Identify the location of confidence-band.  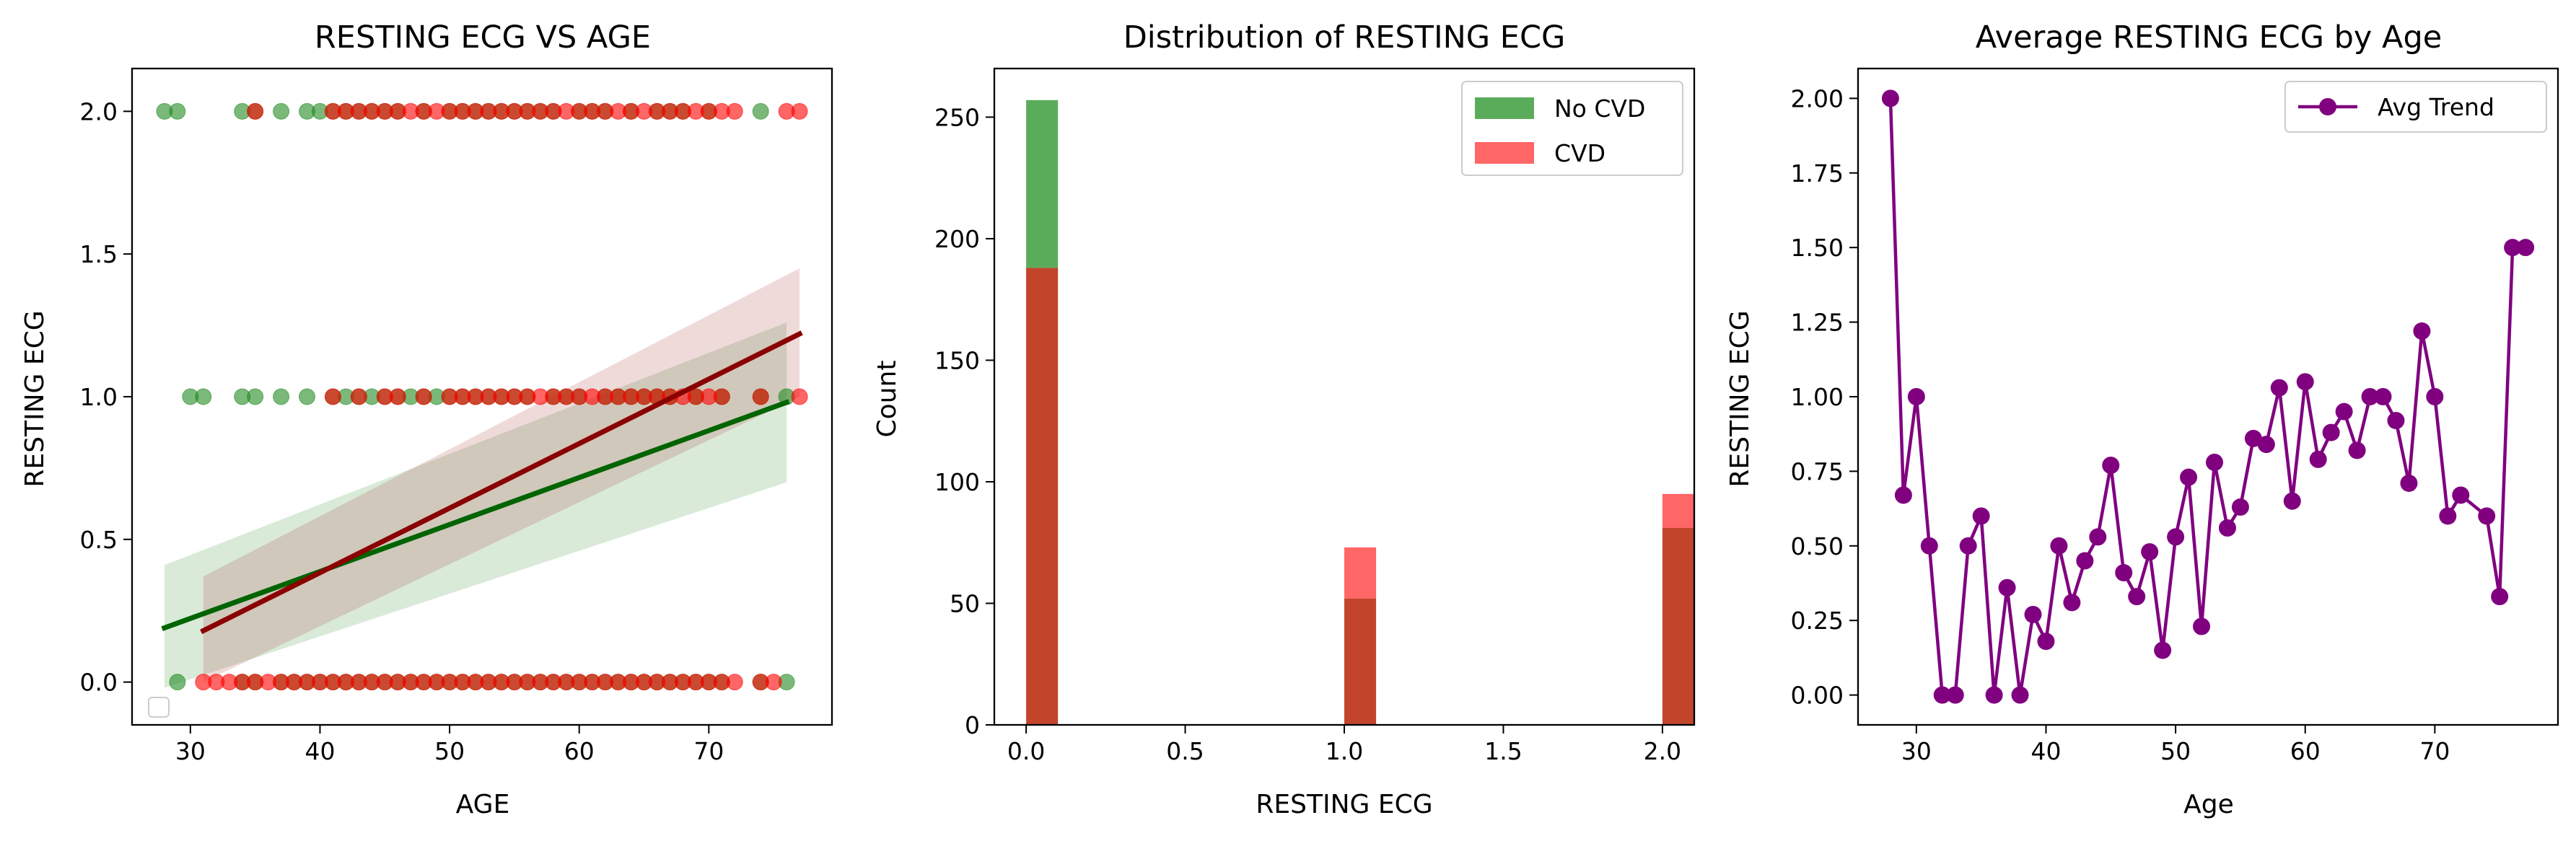
(476, 505).